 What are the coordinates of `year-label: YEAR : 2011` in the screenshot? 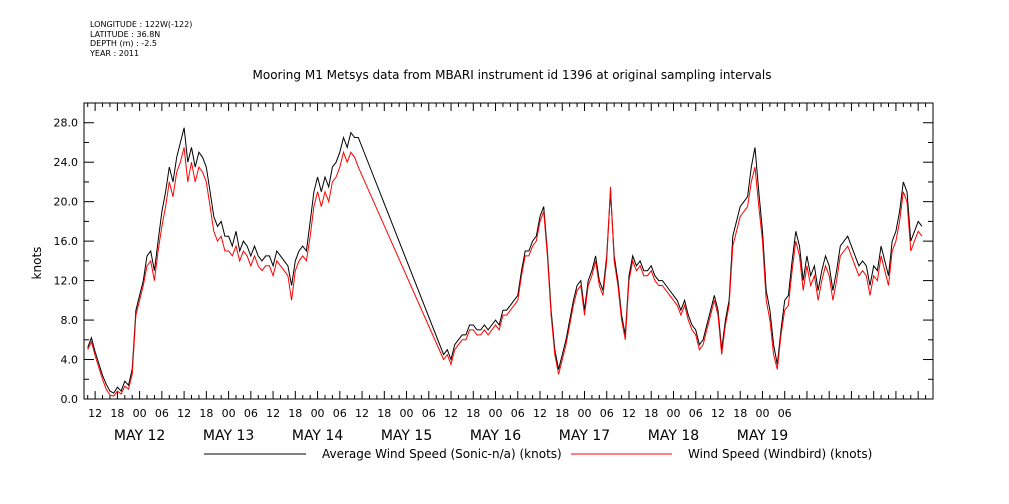 It's located at (115, 53).